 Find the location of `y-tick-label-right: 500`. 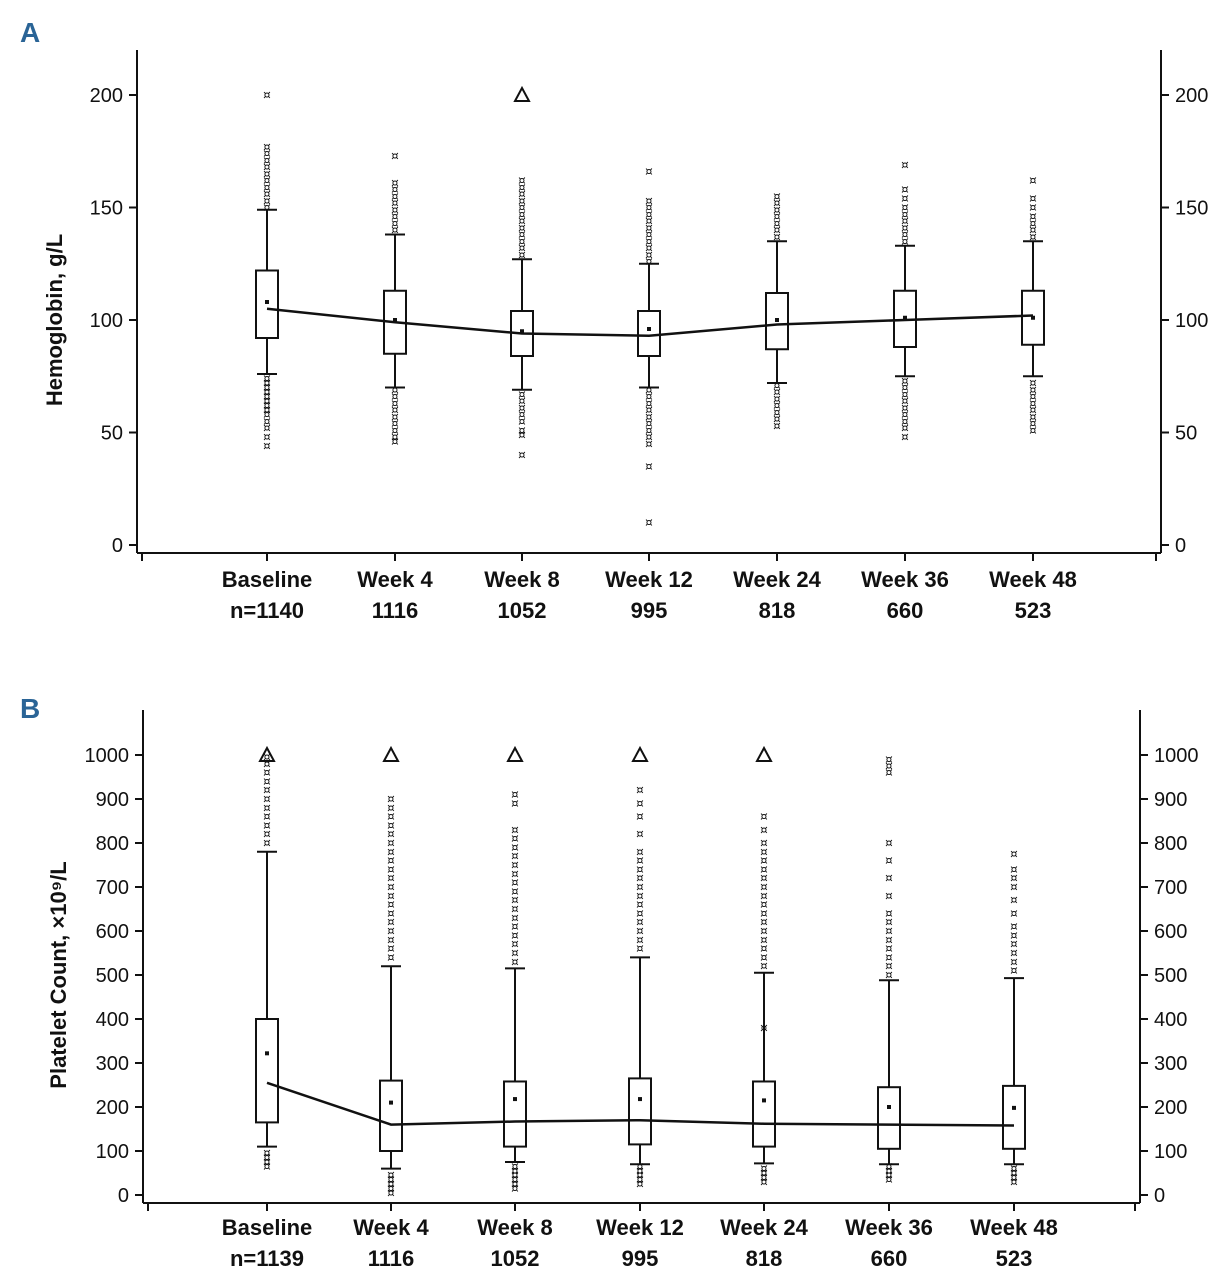

y-tick-label-right: 500 is located at coordinates (1170, 976).